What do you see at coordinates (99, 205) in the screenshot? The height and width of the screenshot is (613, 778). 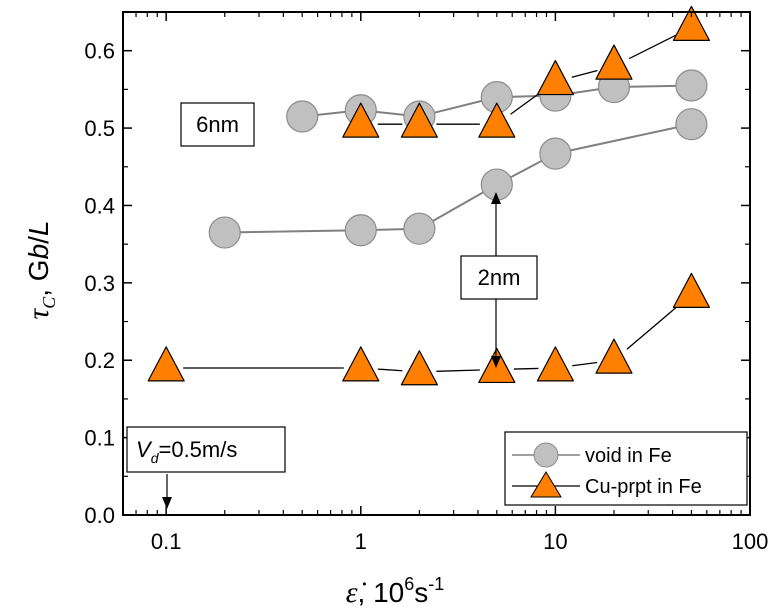 I see `y-tick-label: 0.4` at bounding box center [99, 205].